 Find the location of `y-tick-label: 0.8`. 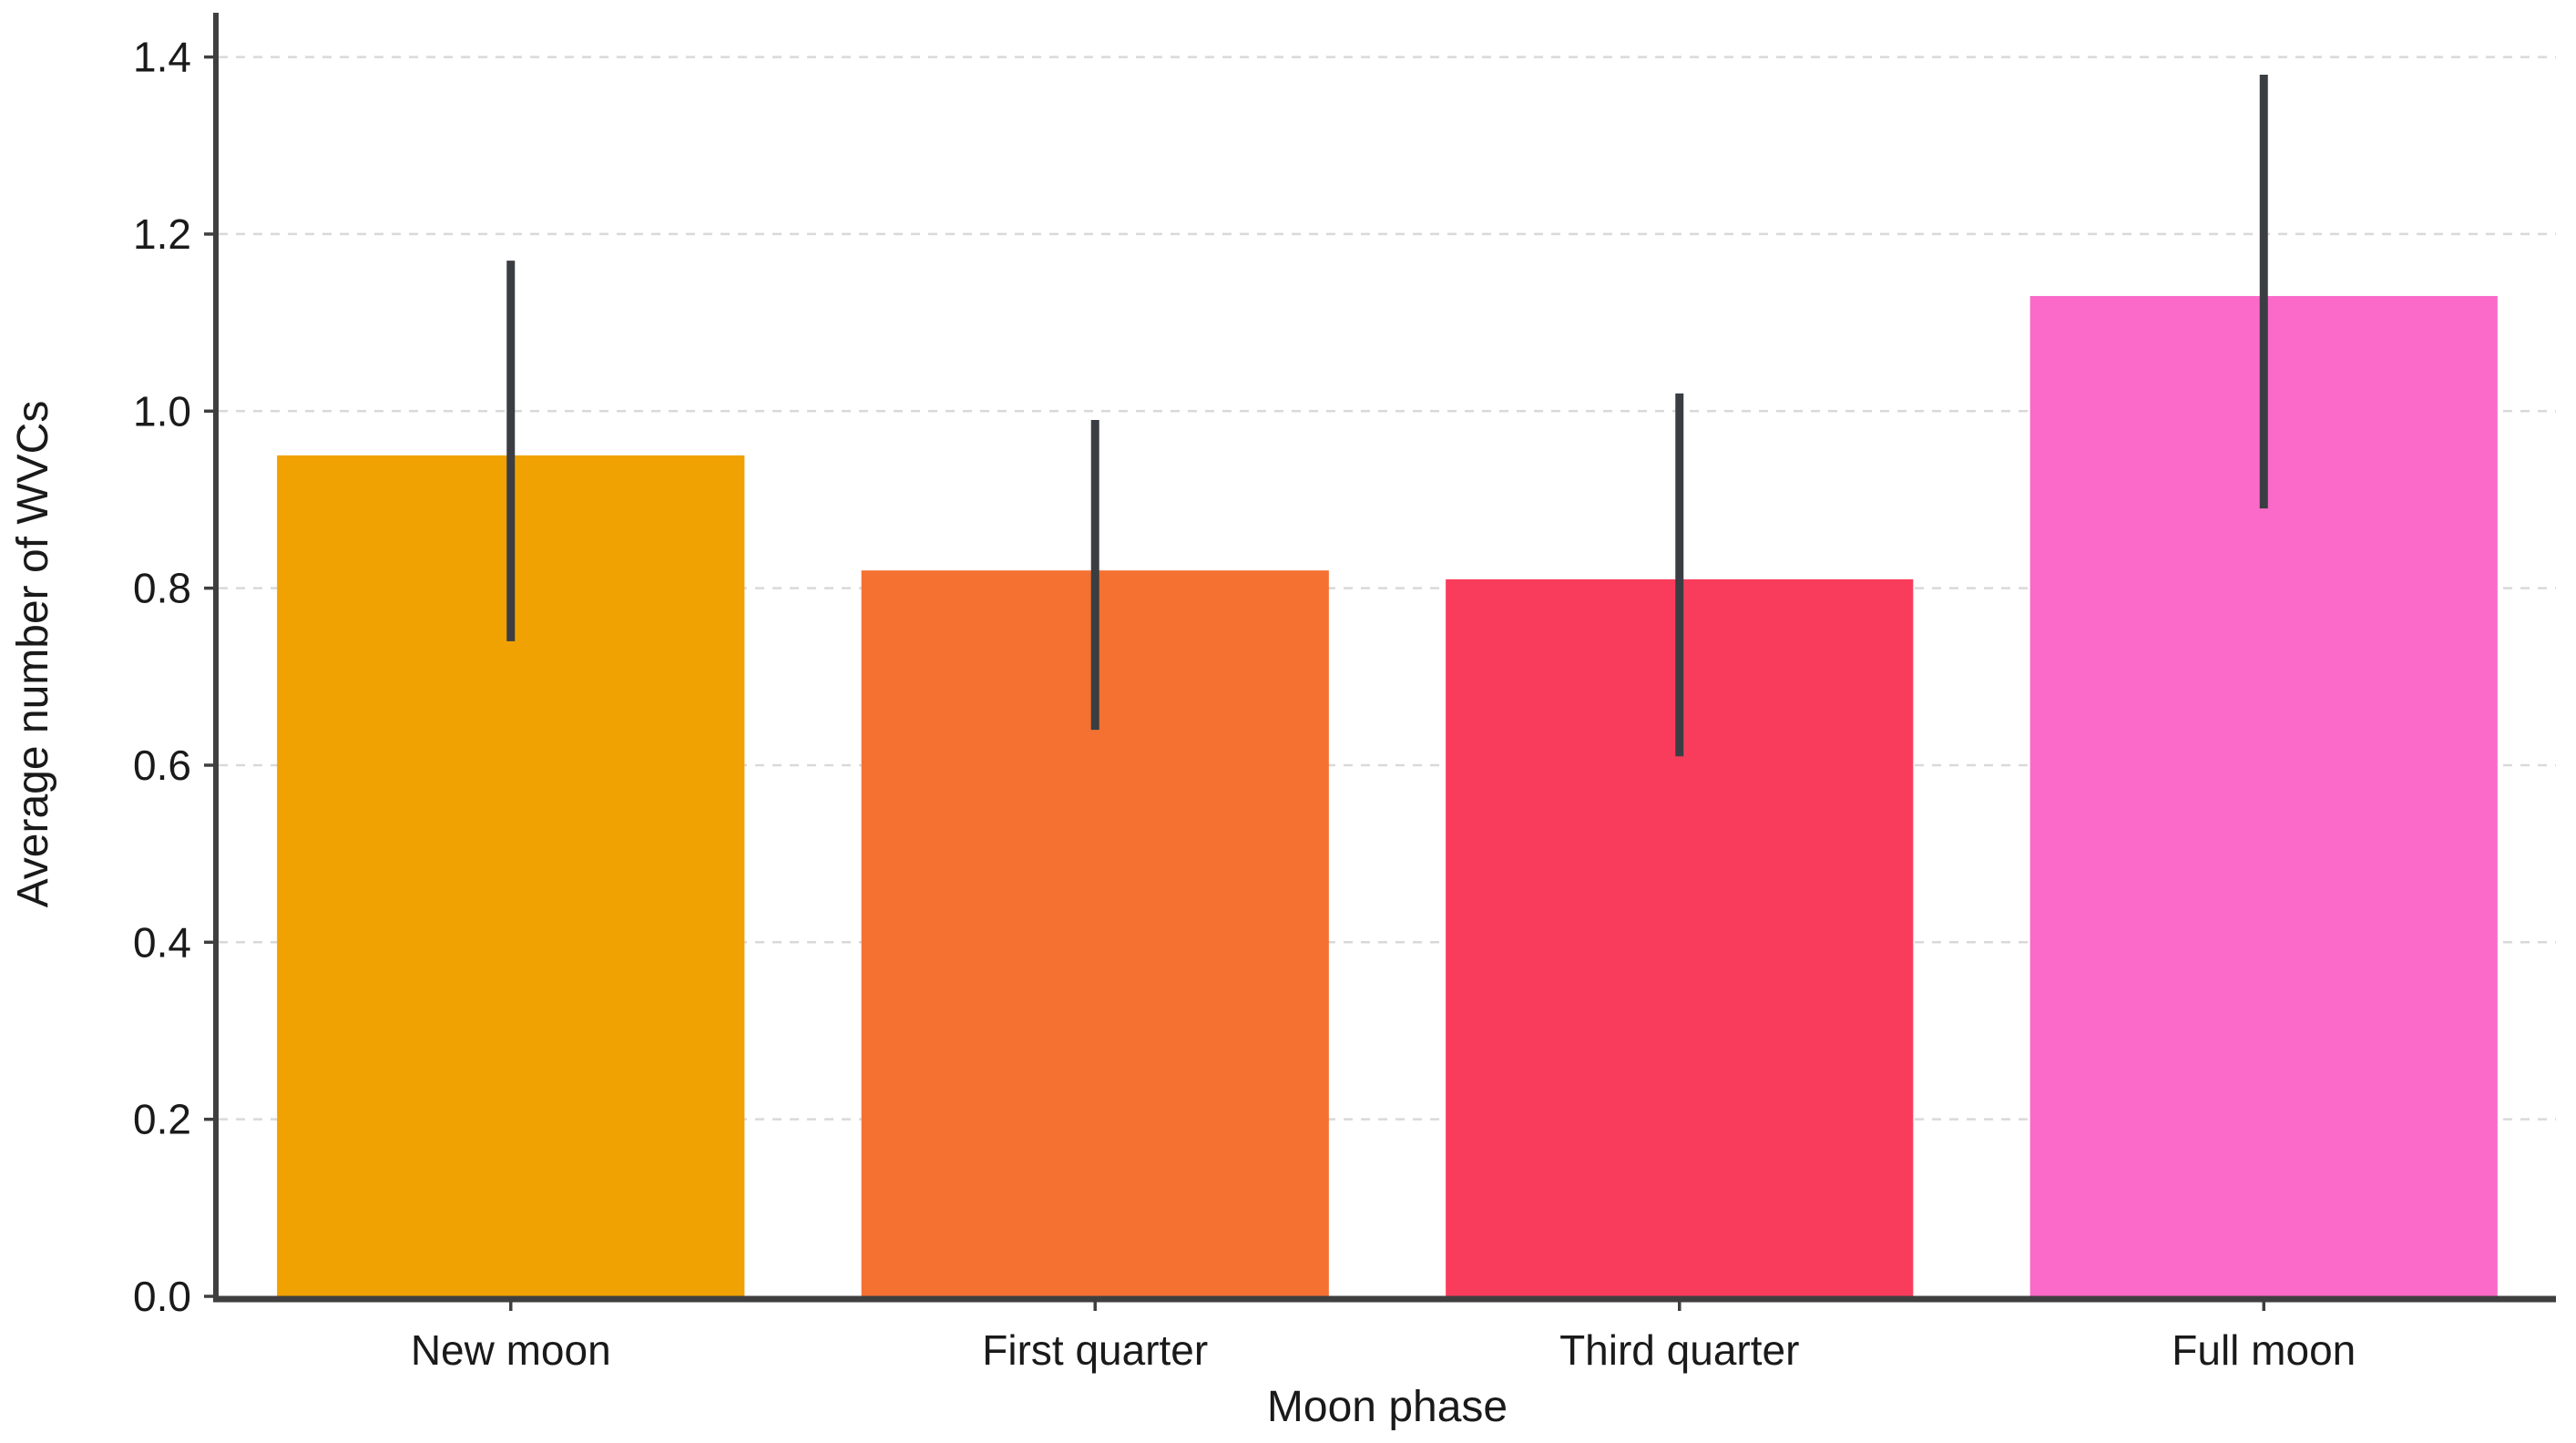

y-tick-label: 0.8 is located at coordinates (162, 589).